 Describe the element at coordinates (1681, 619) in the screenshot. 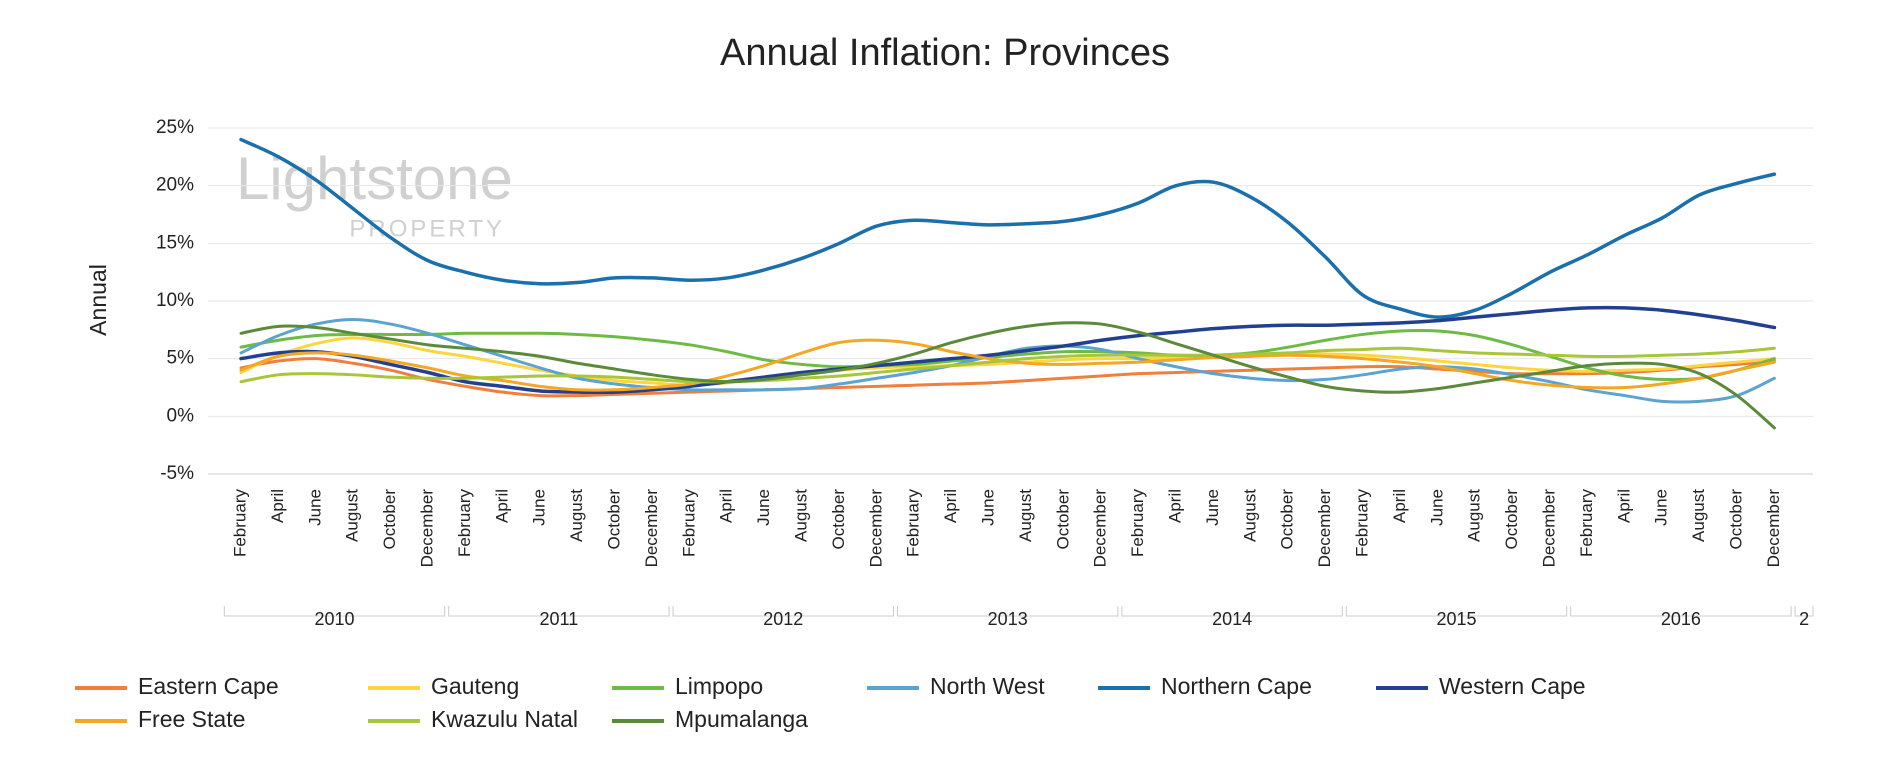

I see `year-label: 2016` at that location.